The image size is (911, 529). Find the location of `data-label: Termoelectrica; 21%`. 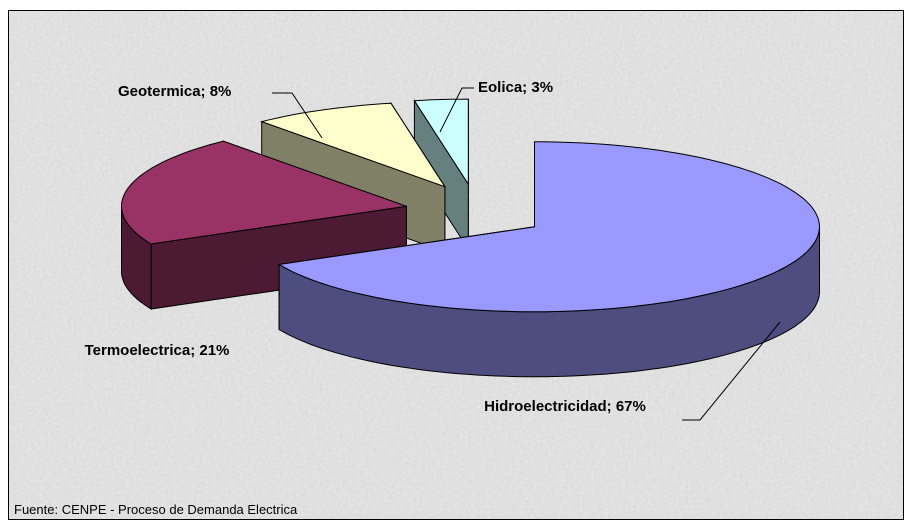

data-label: Termoelectrica; 21% is located at coordinates (157, 350).